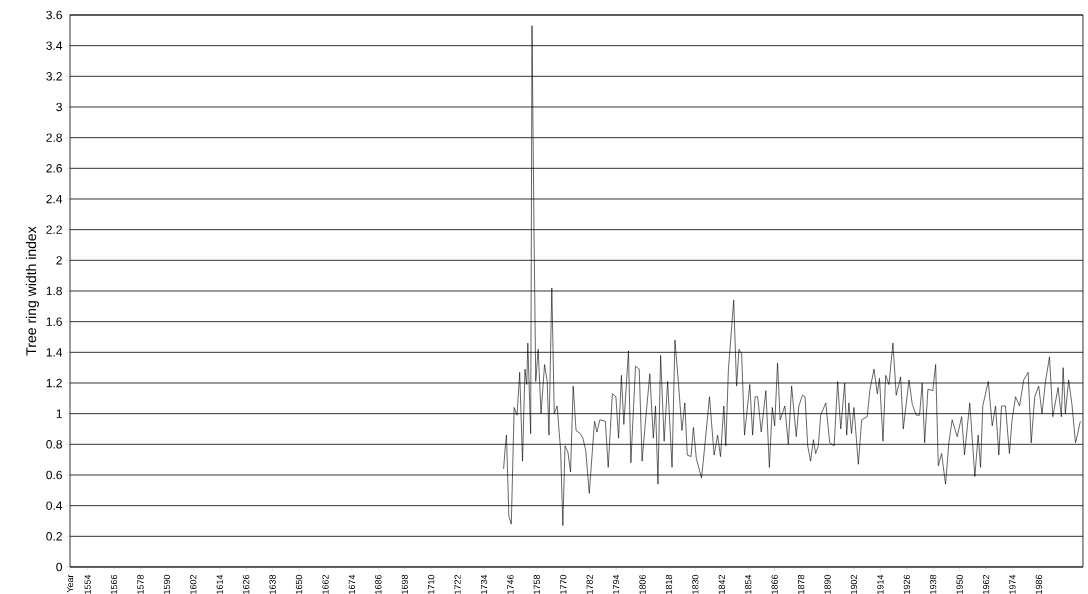 The image size is (1088, 594). What do you see at coordinates (193, 584) in the screenshot?
I see `x-tick-label: 1602` at bounding box center [193, 584].